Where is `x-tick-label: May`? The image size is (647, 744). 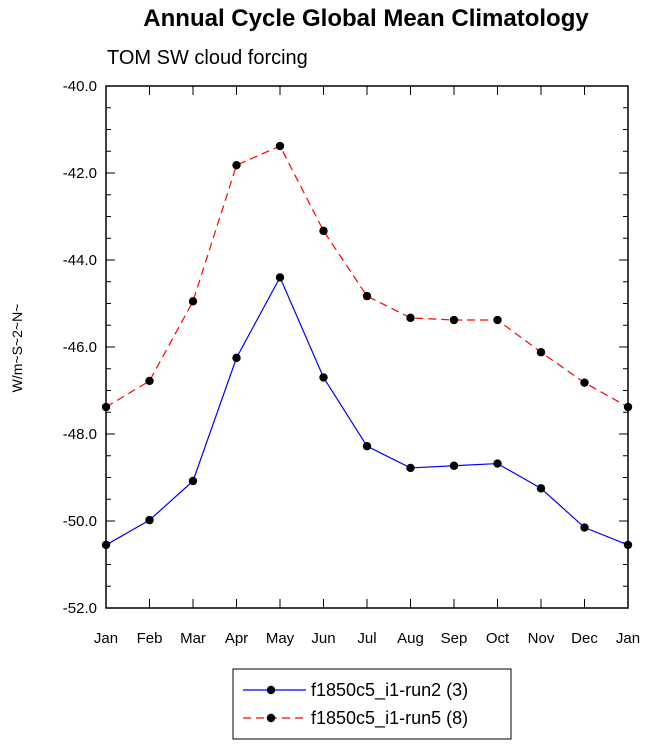 x-tick-label: May is located at coordinates (280, 638).